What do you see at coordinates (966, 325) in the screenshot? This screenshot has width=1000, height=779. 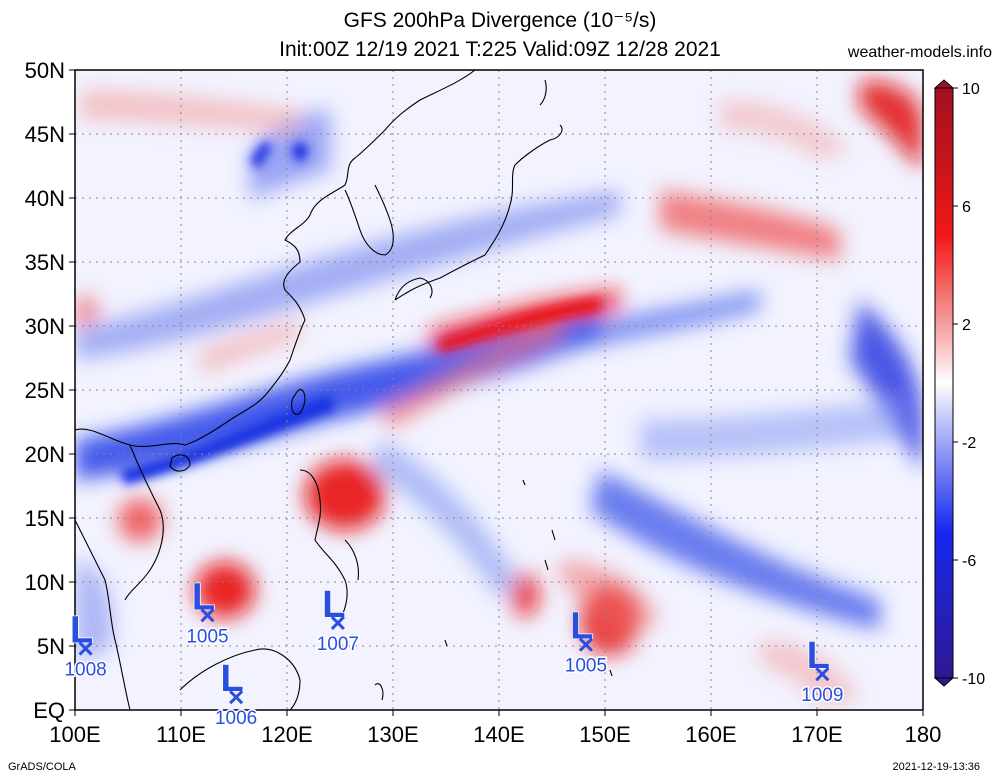 I see `colorbar-tick-label: 2` at bounding box center [966, 325].